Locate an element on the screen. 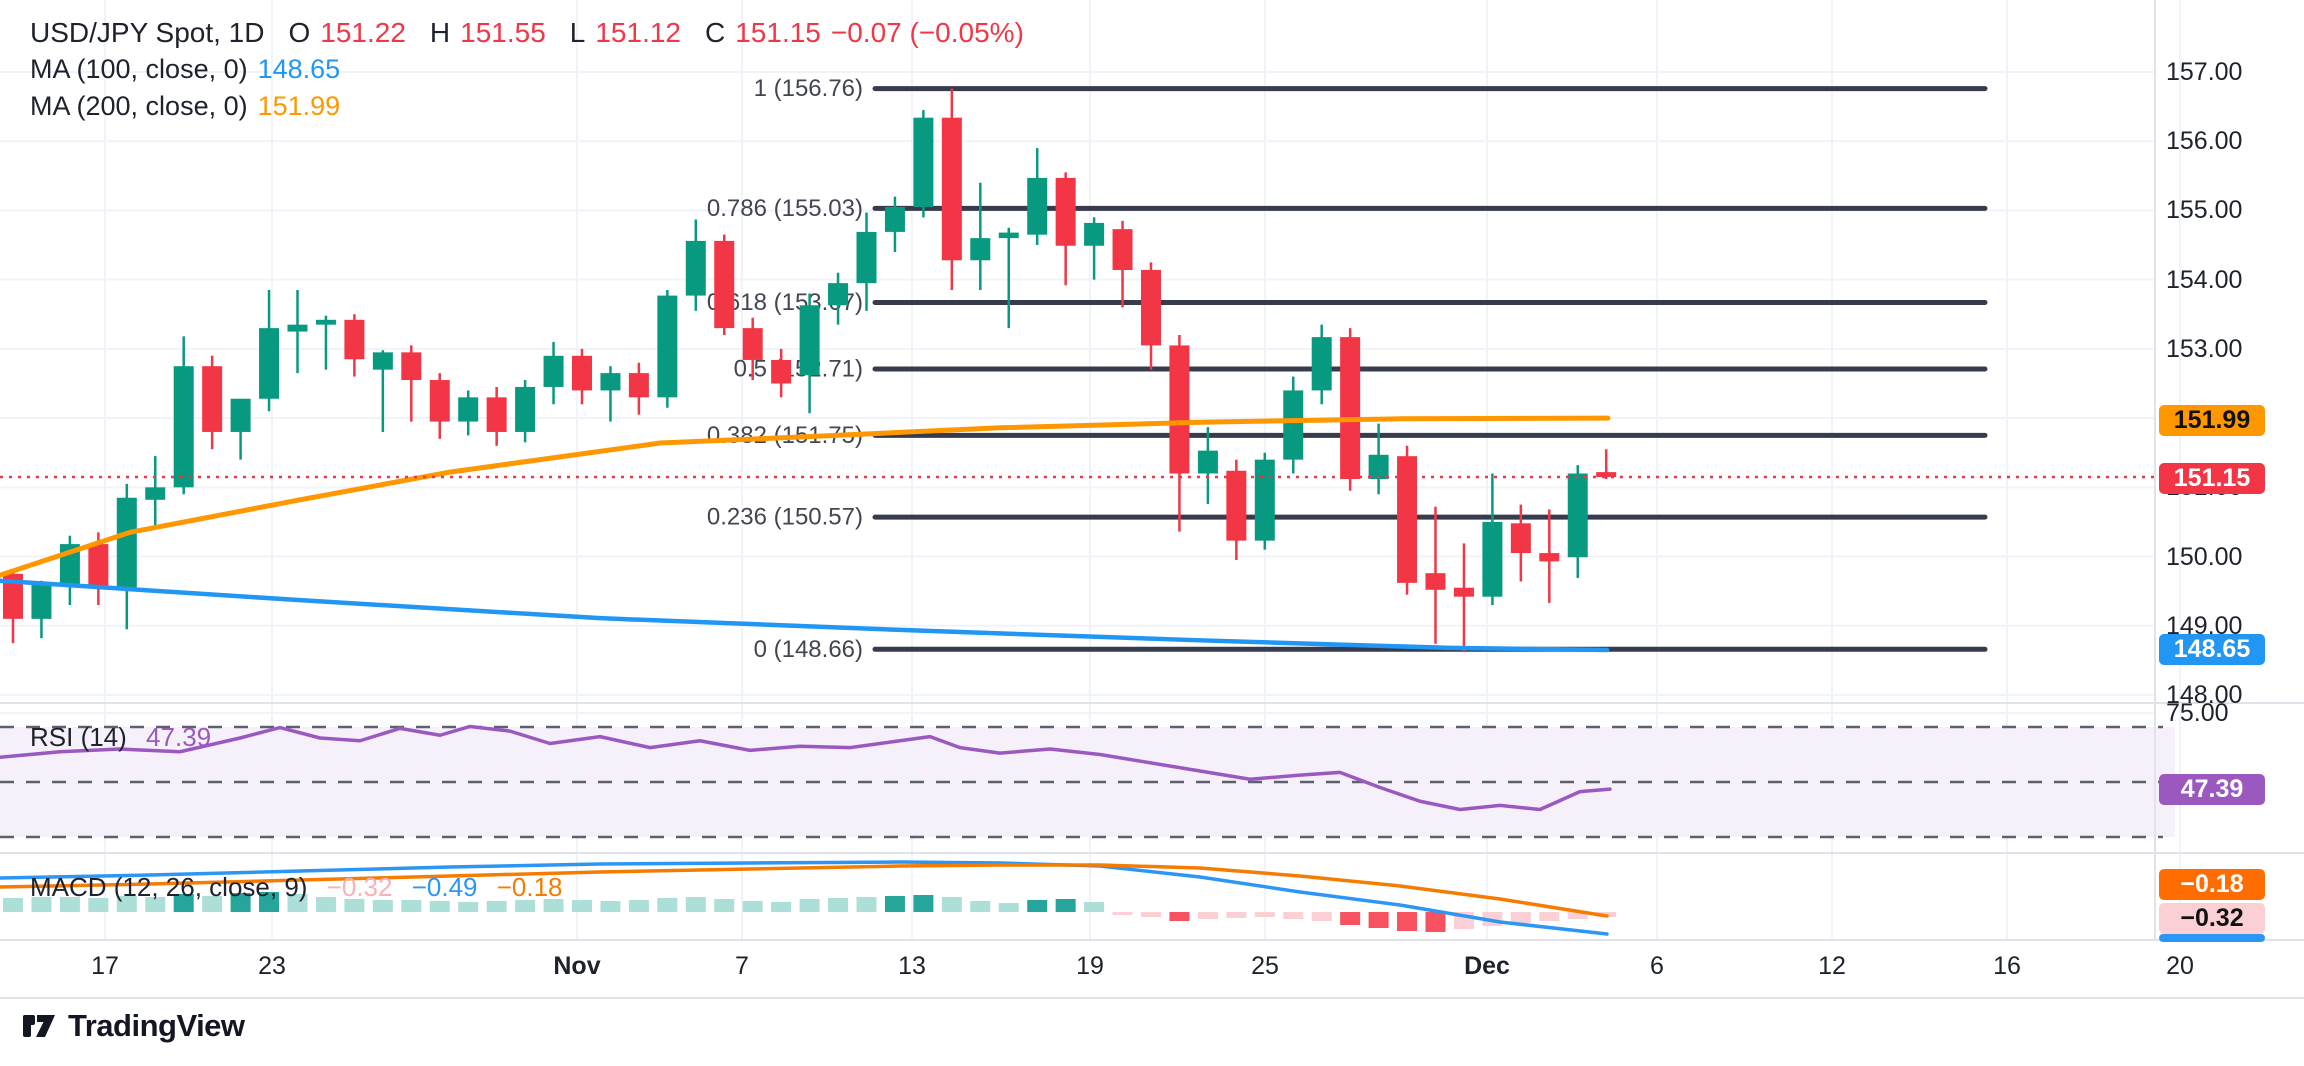 The width and height of the screenshot is (2304, 1066). ma200-line is located at coordinates (805, 496).